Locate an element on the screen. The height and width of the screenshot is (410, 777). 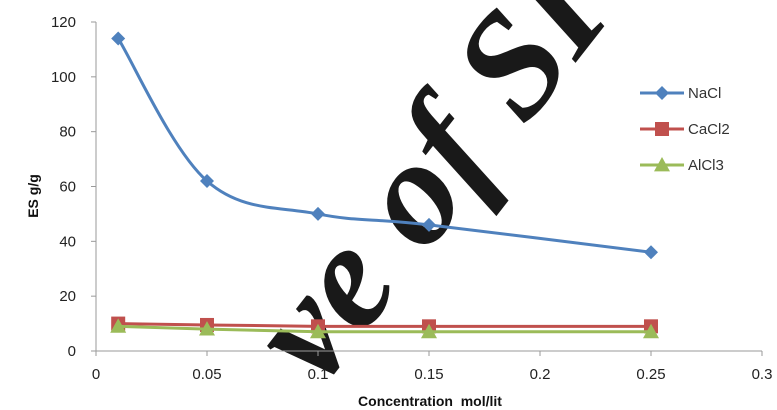
legend-item-nacl: NaCl is located at coordinates (680, 93).